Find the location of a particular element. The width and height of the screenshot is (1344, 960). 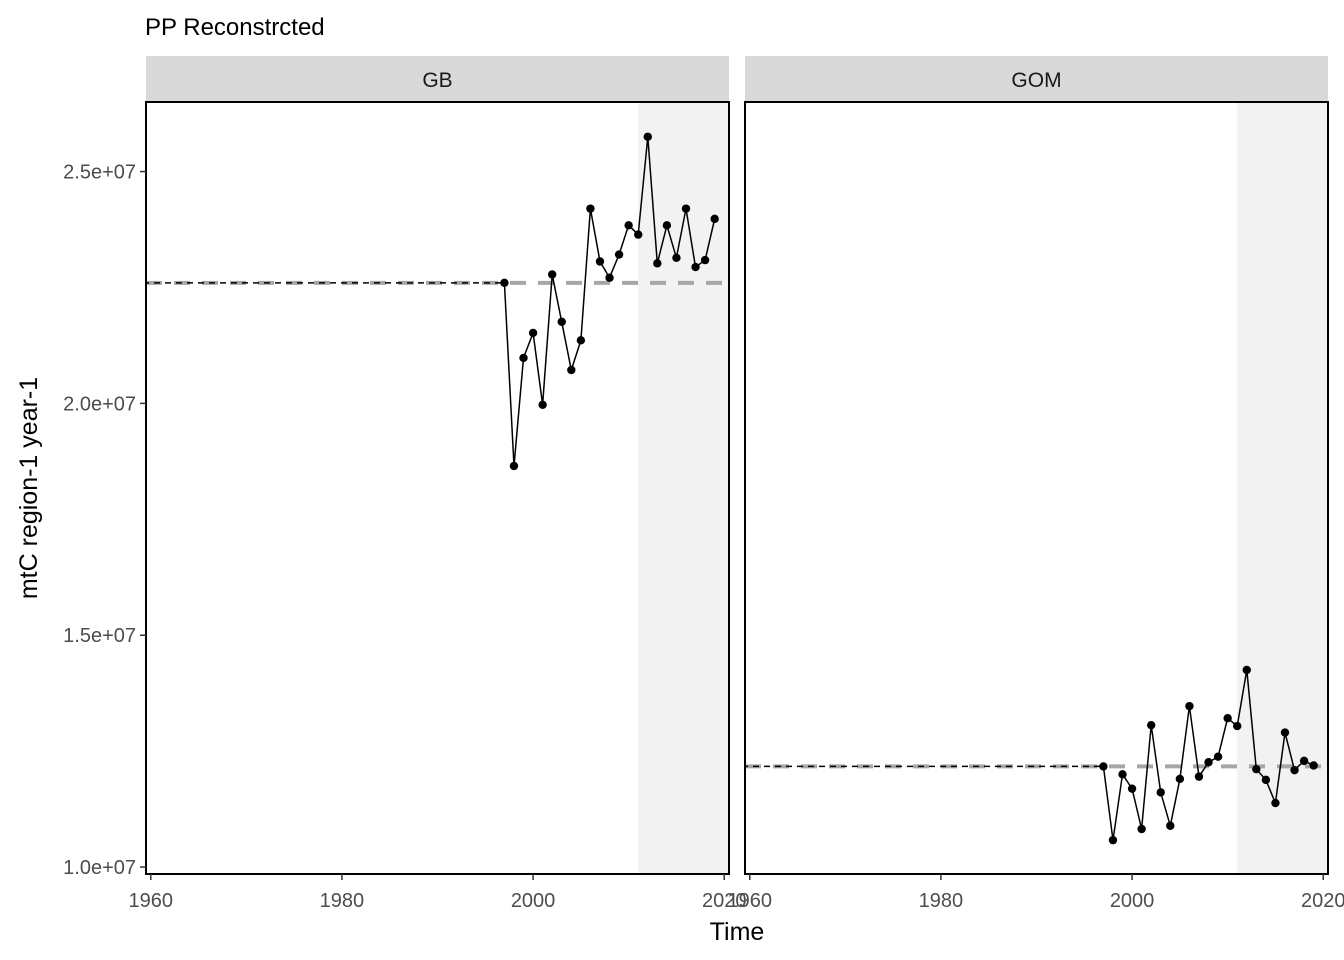

y-tick-label: 1.0e+07 is located at coordinates (99, 868).